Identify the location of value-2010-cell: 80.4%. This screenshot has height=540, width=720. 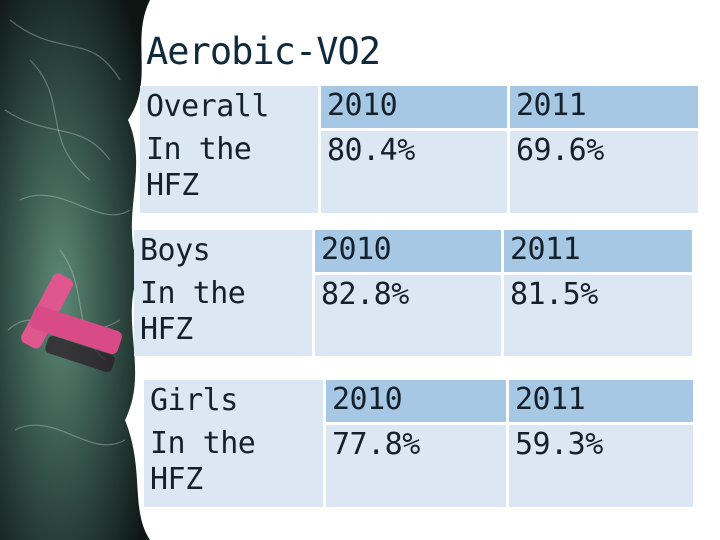
(414, 172).